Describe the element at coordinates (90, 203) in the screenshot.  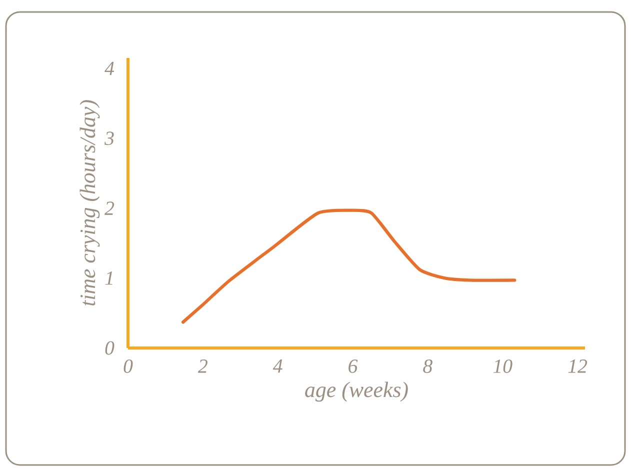
I see `y-axis-title: time crying (hours/day)` at that location.